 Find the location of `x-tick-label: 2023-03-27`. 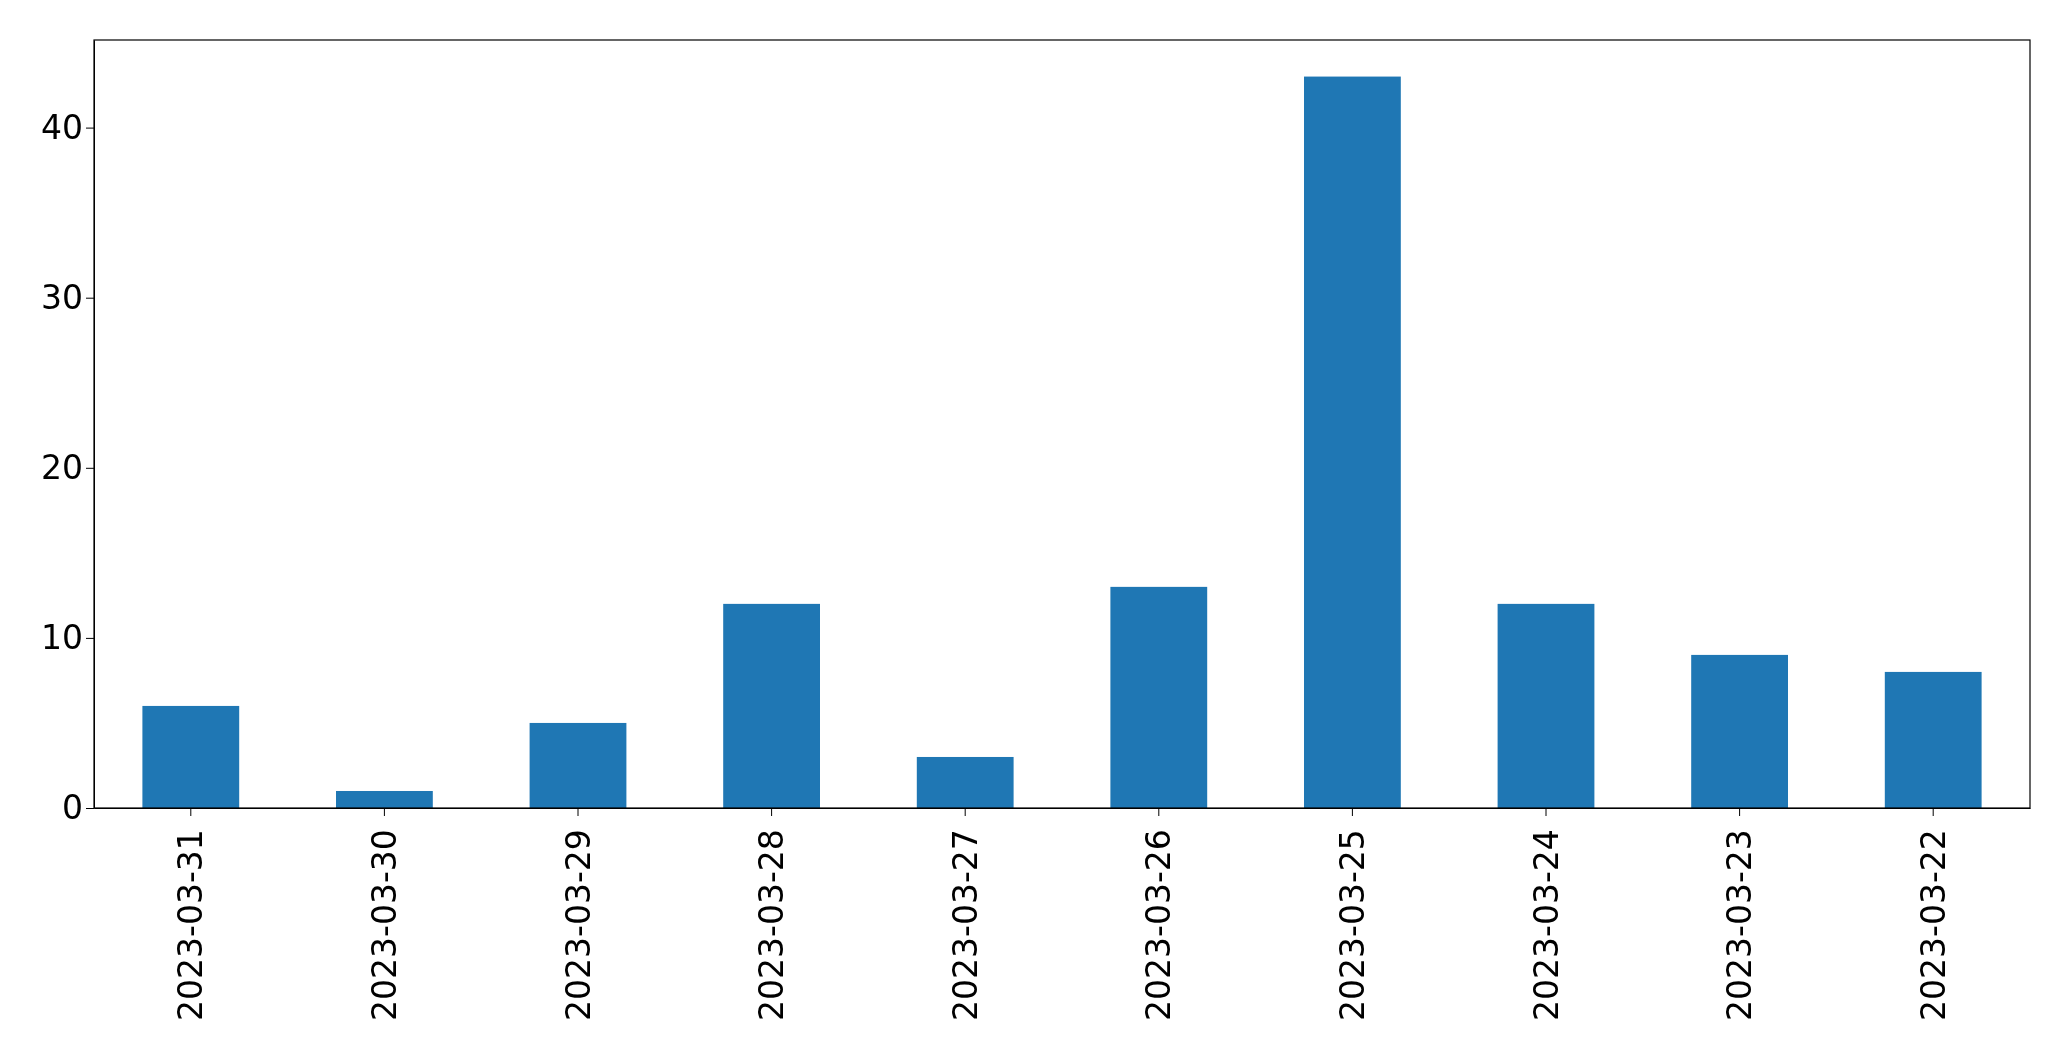

x-tick-label: 2023-03-27 is located at coordinates (965, 925).